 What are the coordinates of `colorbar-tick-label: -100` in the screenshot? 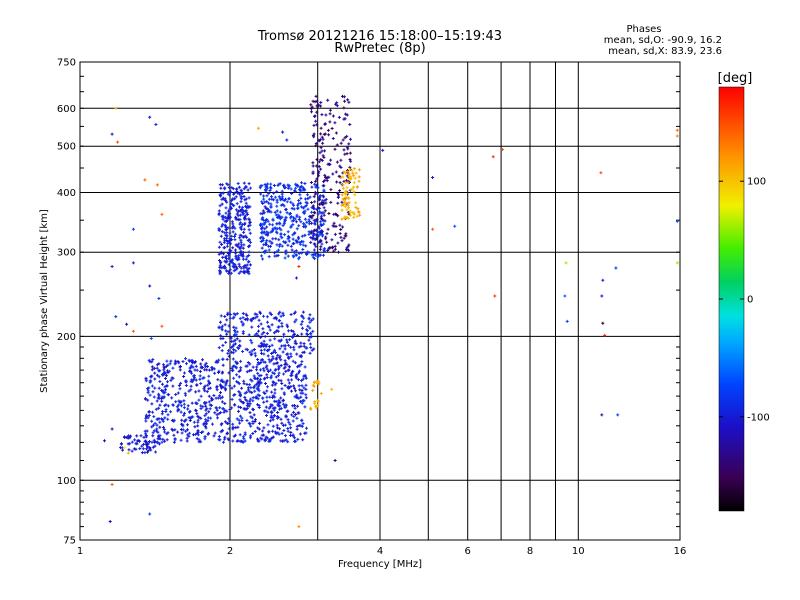 It's located at (758, 417).